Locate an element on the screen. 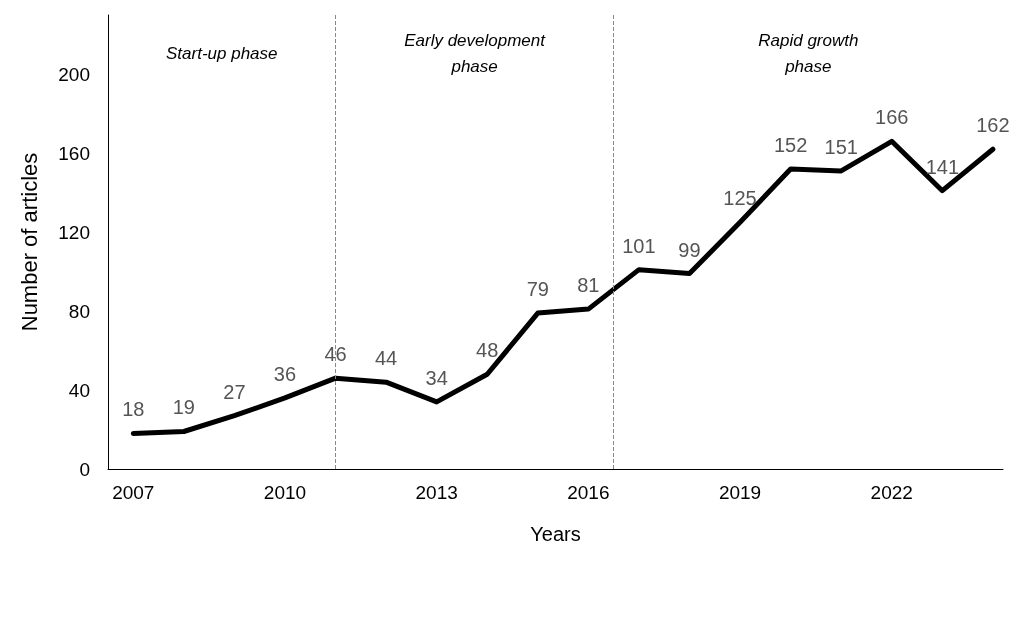  y-tick-label: 80 is located at coordinates (79, 311).